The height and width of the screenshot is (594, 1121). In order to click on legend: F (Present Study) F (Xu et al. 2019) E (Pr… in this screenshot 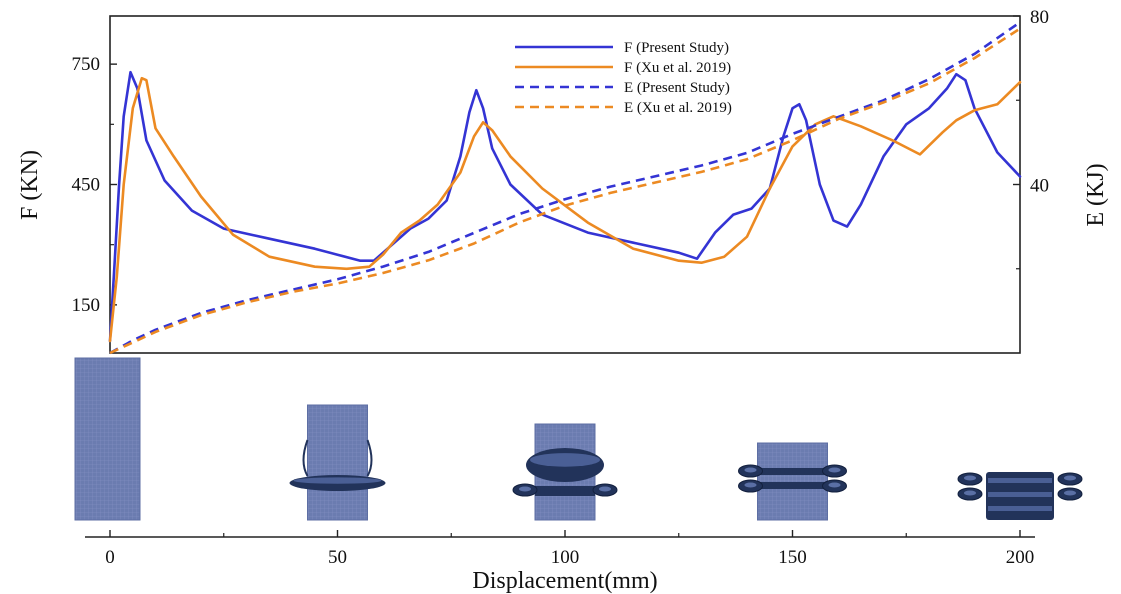, I will do `click(623, 78)`.